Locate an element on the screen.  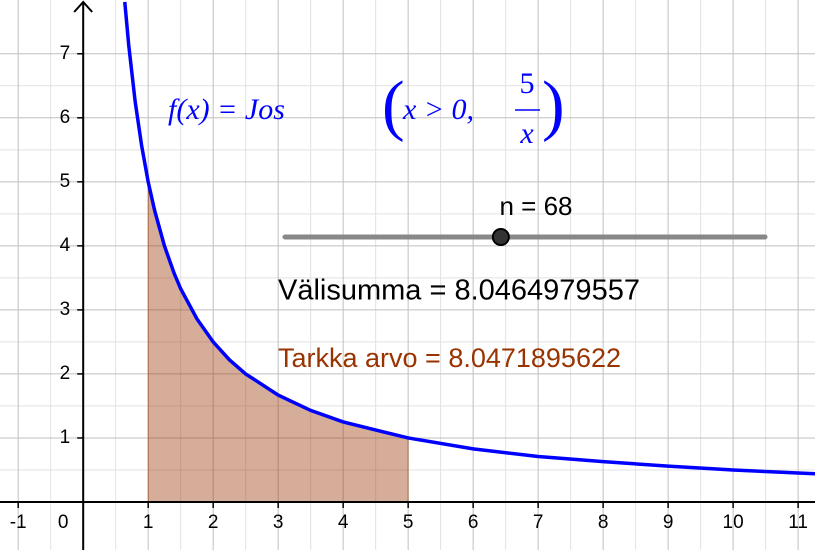
x-tick-label: 7 is located at coordinates (538, 522).